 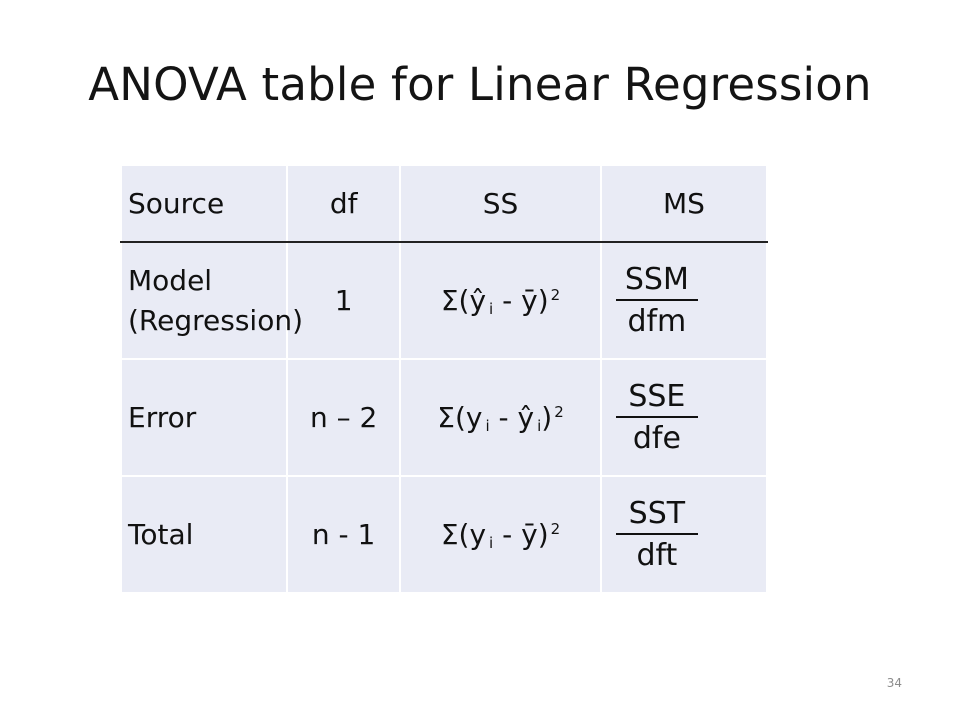 I want to click on df-cell: n - 1, so click(x=344, y=534).